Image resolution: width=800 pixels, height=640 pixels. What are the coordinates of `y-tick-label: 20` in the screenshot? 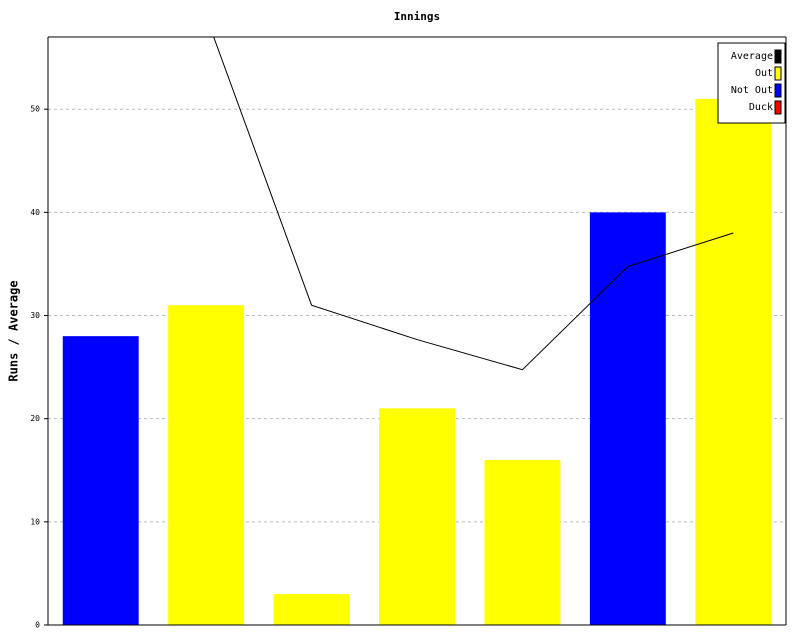 It's located at (35, 418).